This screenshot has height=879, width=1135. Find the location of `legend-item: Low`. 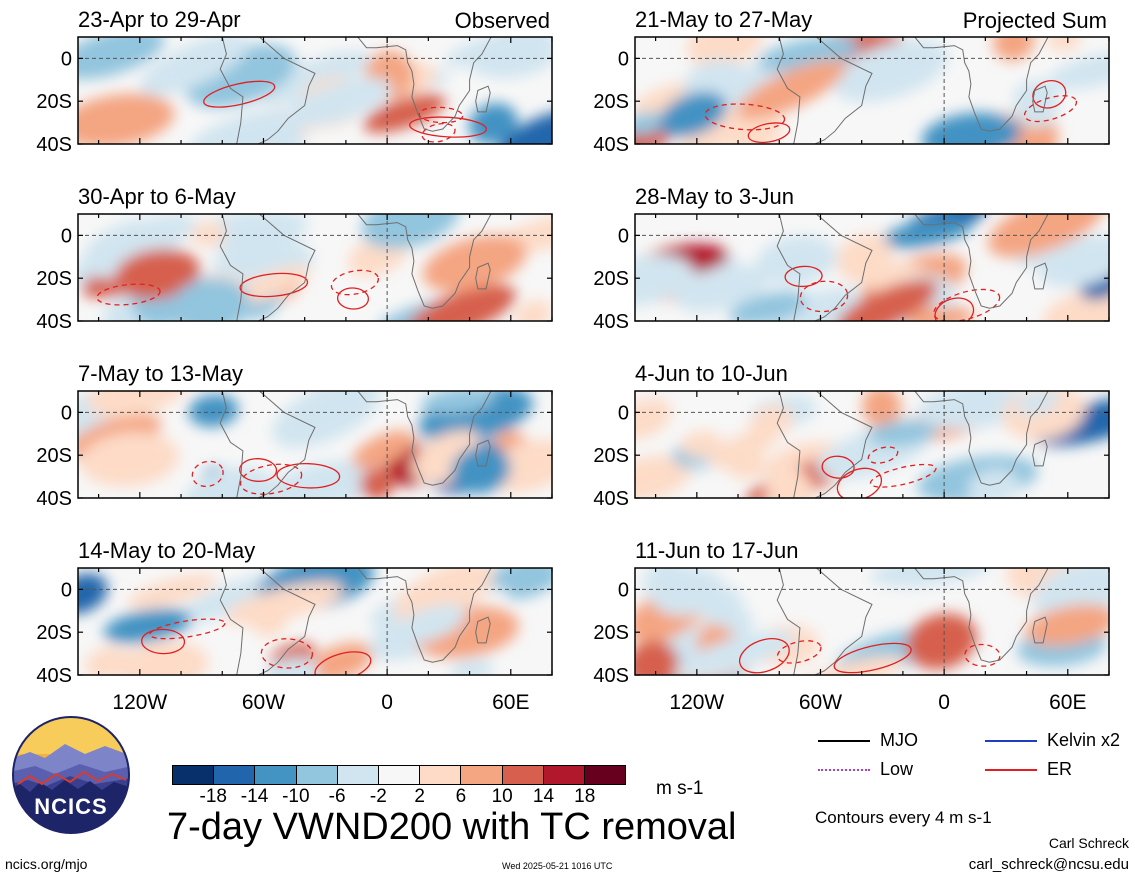

legend-item: Low is located at coordinates (865, 769).